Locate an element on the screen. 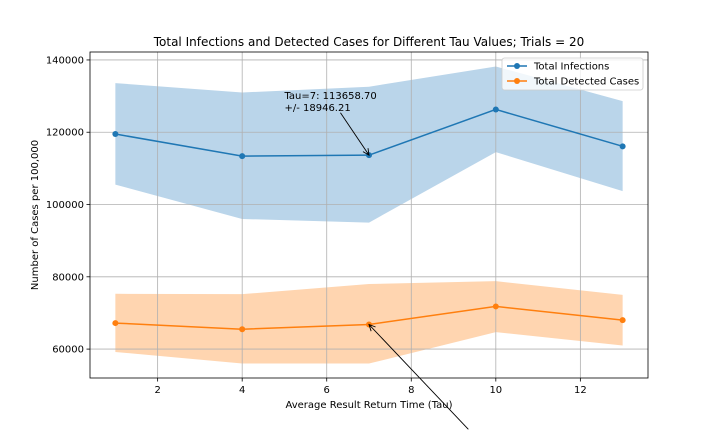  x-tick-label-4: 10 is located at coordinates (495, 390).